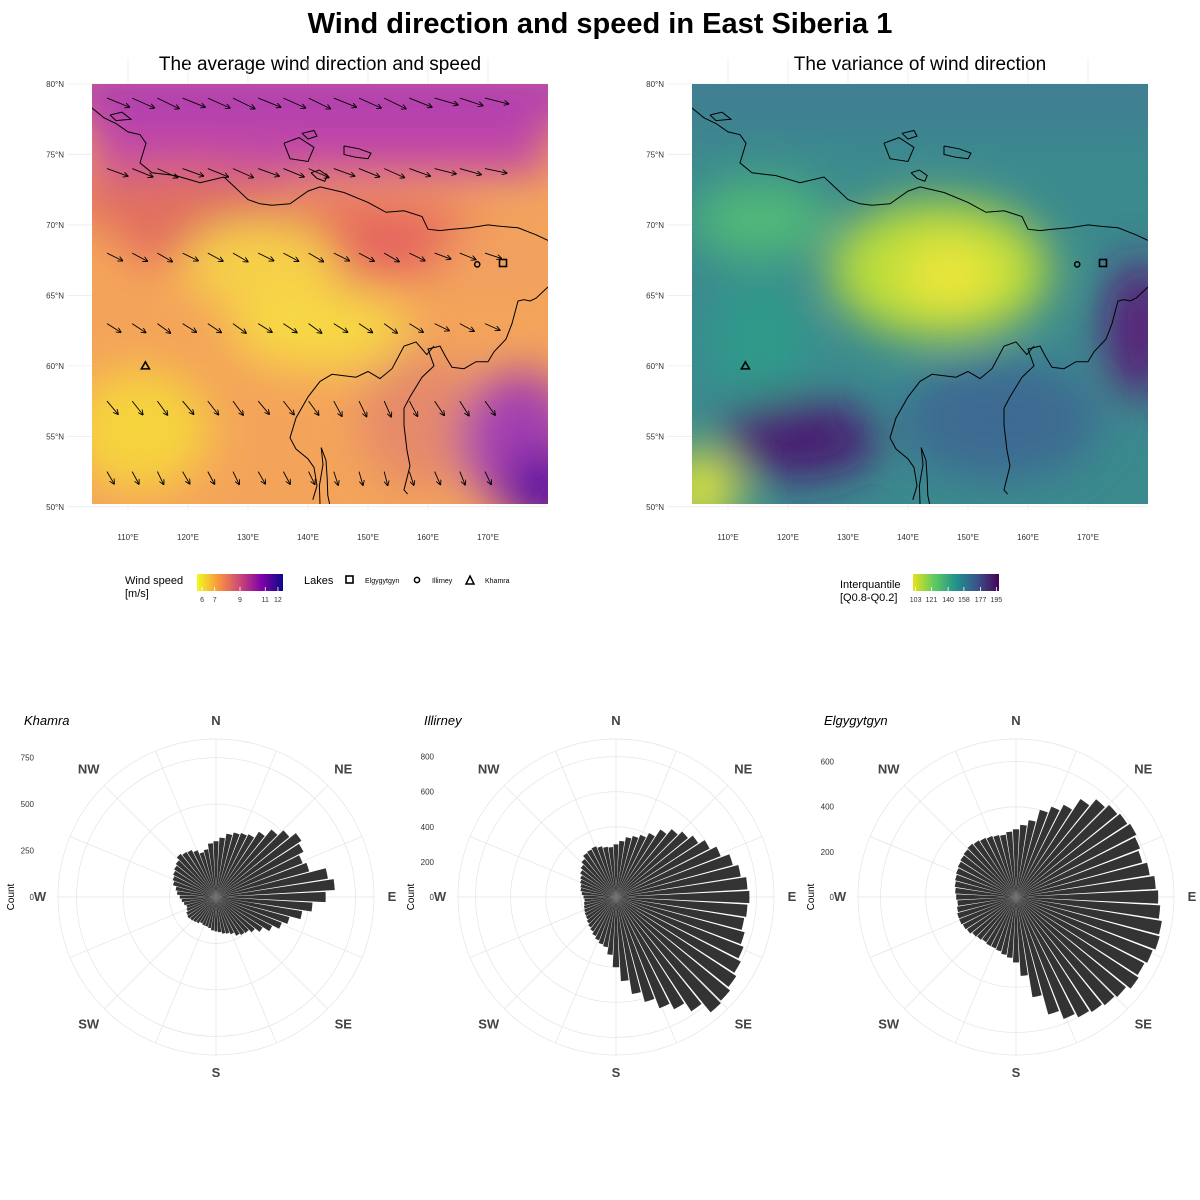 The image size is (1200, 1200). What do you see at coordinates (428, 792) in the screenshot?
I see `rose-tick-label: 600` at bounding box center [428, 792].